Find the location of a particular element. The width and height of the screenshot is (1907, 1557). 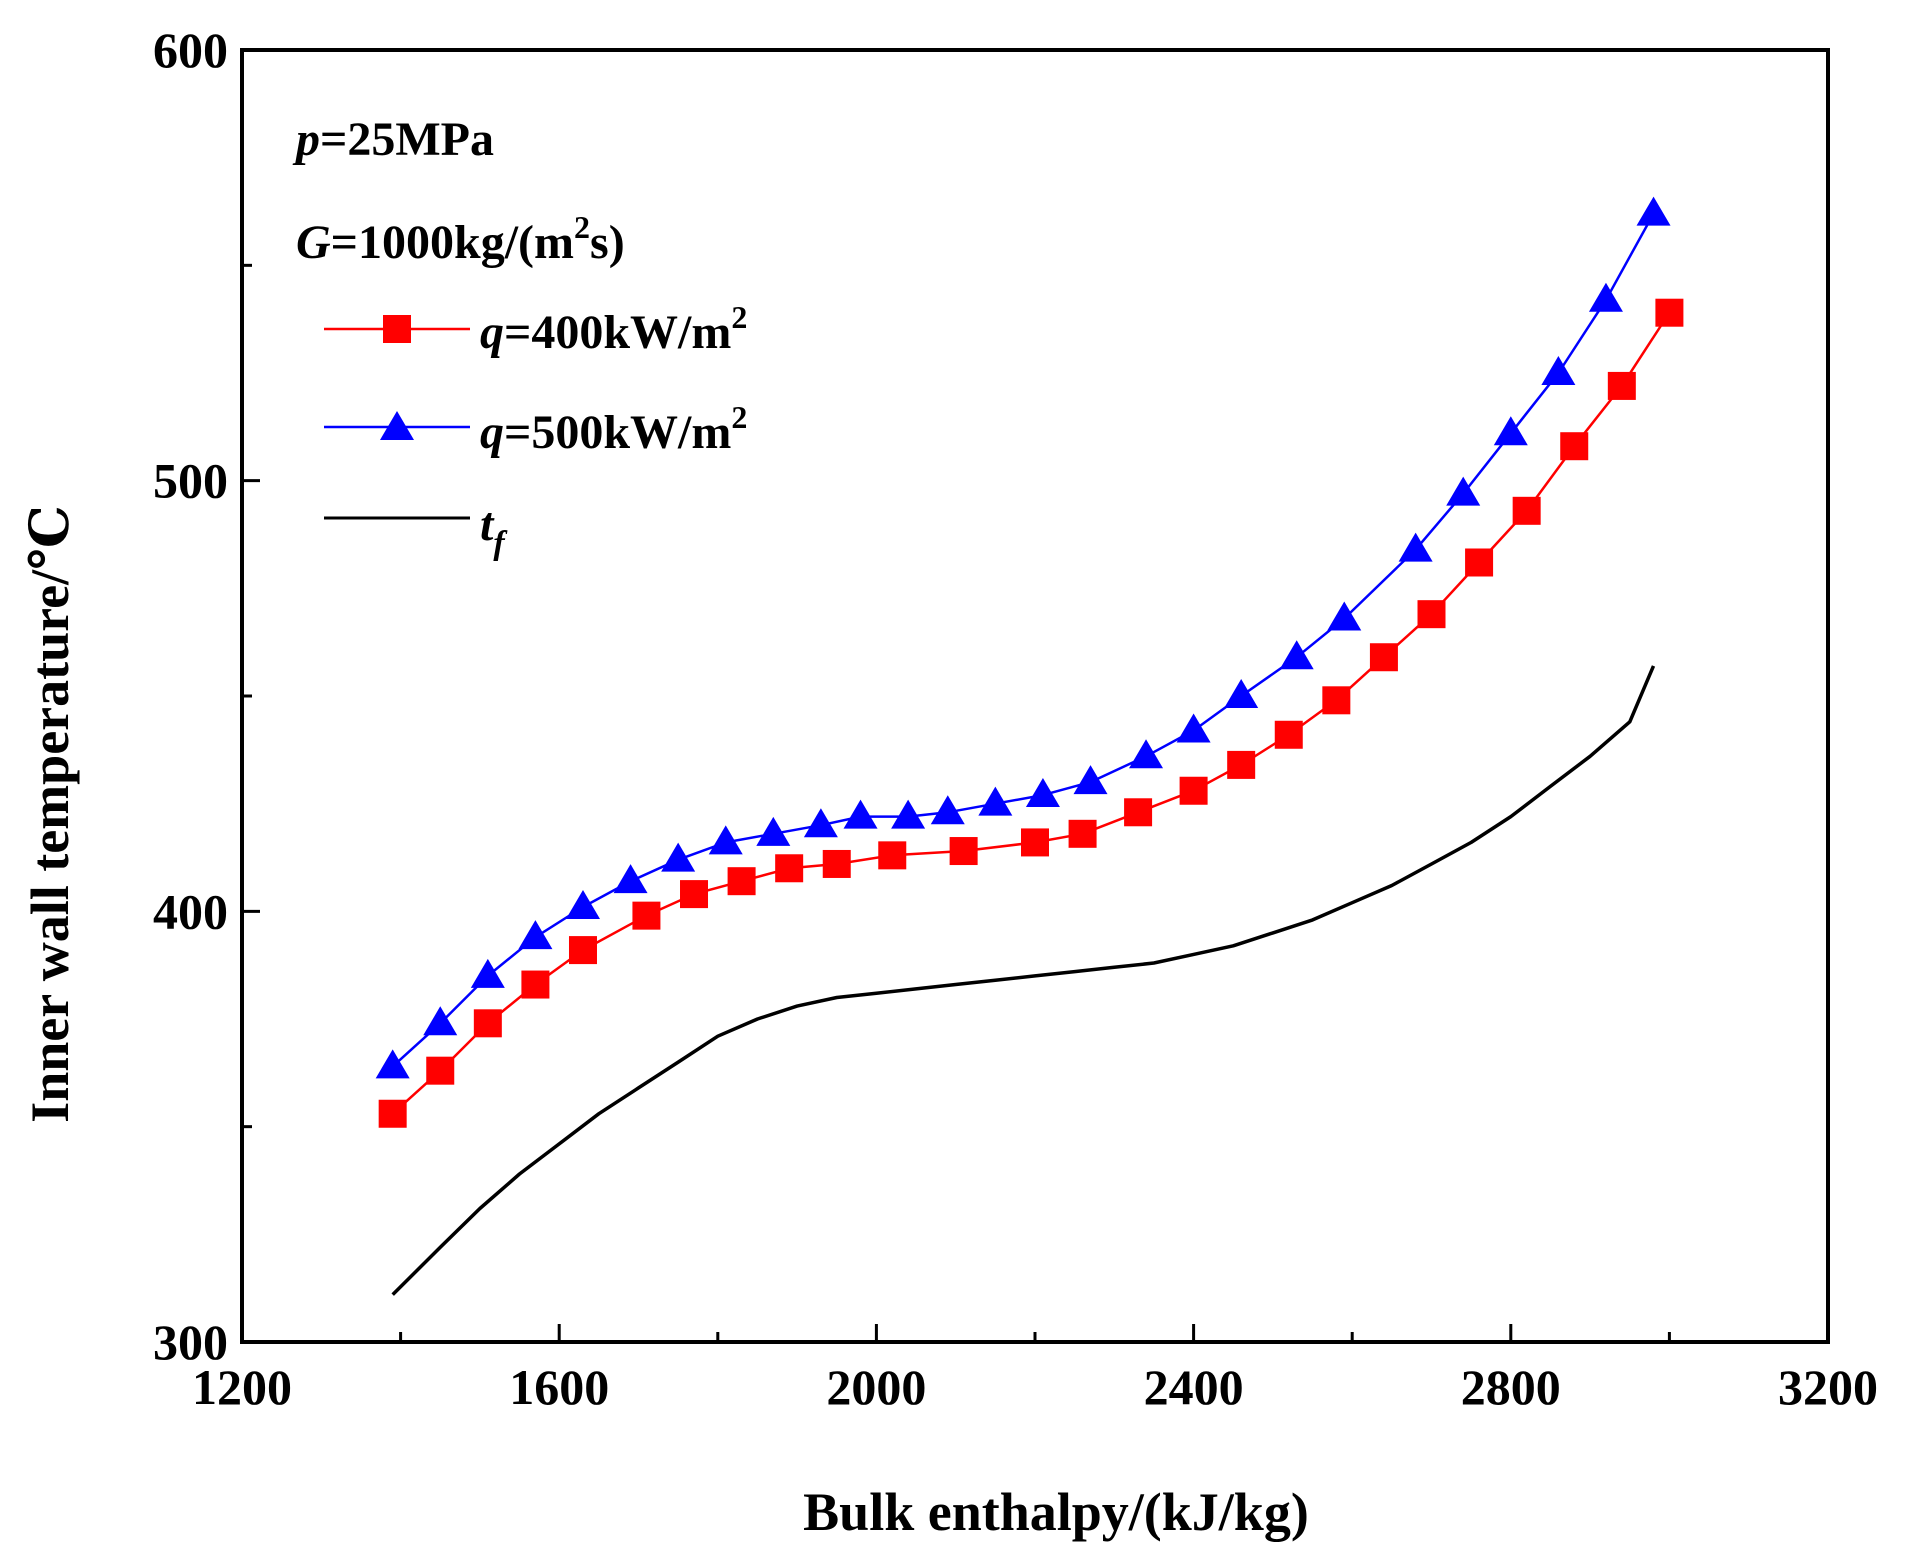

legend-marker-q400 is located at coordinates (397, 329).